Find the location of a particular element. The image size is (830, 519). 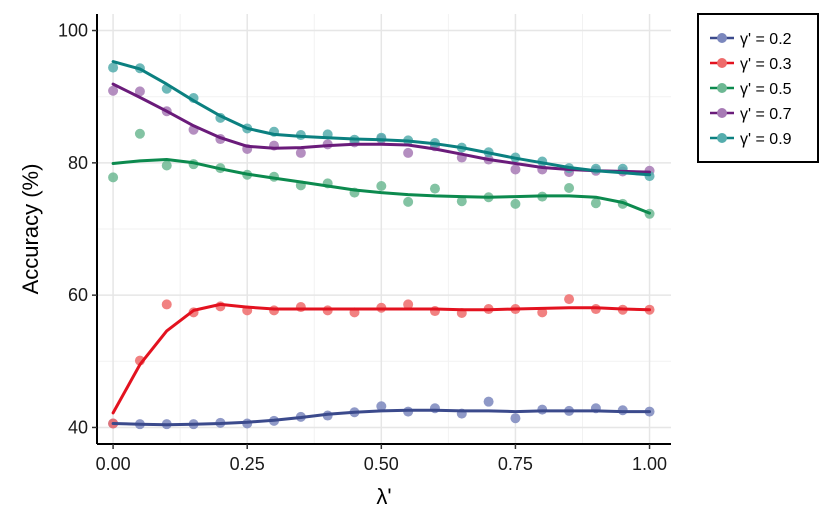

x-tick-label: 1.00 is located at coordinates (649, 464).